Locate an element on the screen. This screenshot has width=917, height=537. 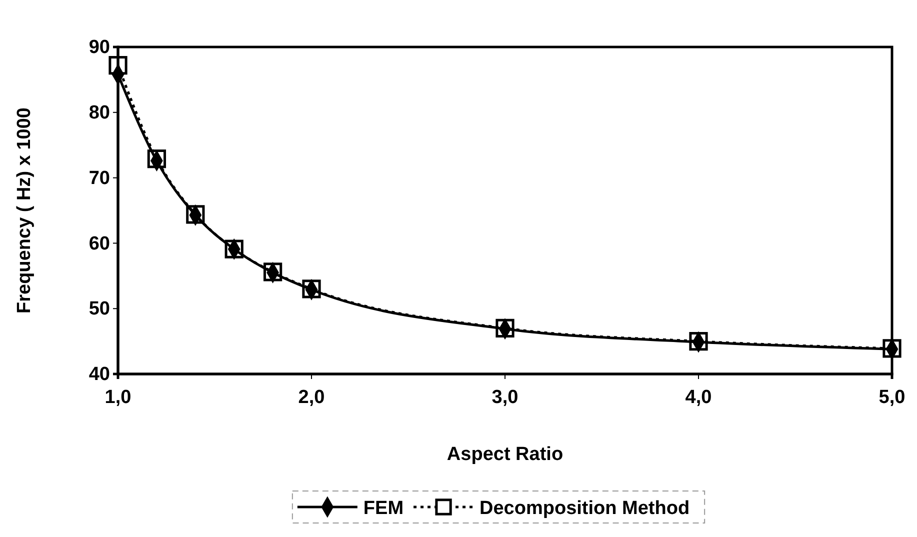
y-tick-label: 90 is located at coordinates (99, 47).